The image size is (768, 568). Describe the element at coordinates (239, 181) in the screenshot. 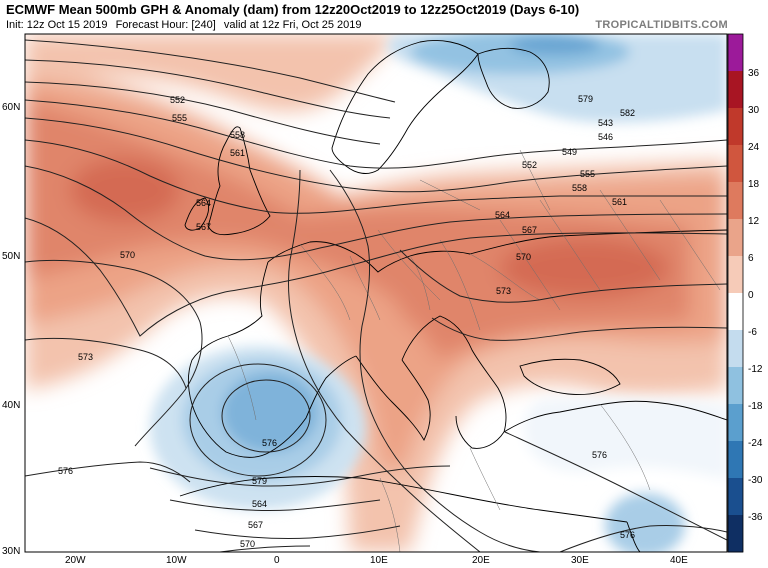

I see `great-britain-coast` at that location.